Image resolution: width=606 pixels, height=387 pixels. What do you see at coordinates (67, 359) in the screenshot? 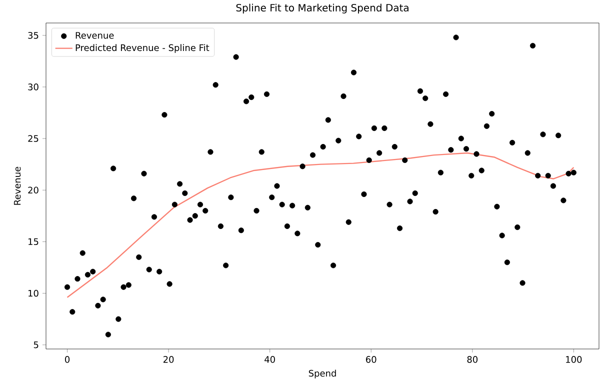
I see `x-tick-label: 0` at bounding box center [67, 359].